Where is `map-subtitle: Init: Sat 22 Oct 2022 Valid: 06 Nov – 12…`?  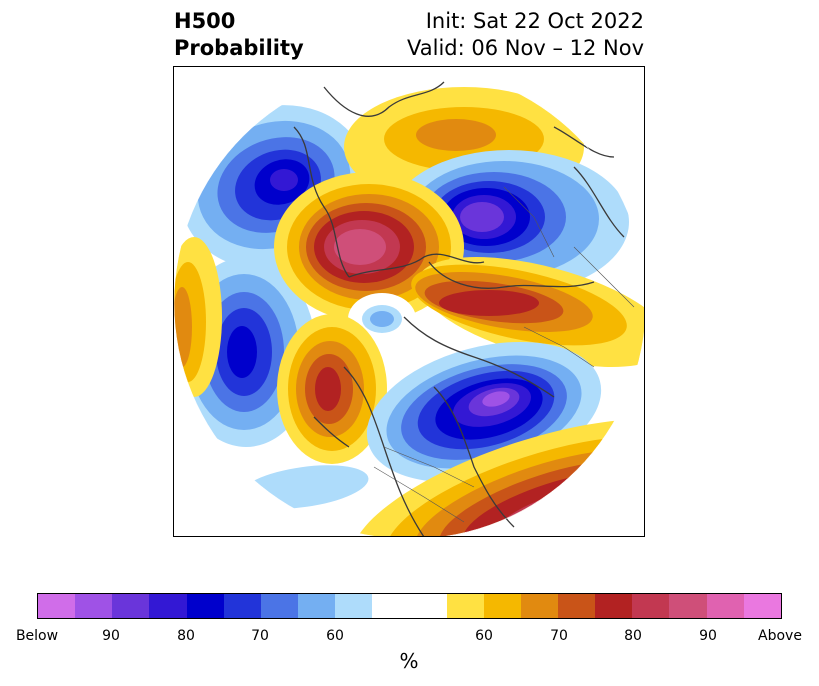 map-subtitle: Init: Sat 22 Oct 2022 Valid: 06 Nov – 12… is located at coordinates (525, 35).